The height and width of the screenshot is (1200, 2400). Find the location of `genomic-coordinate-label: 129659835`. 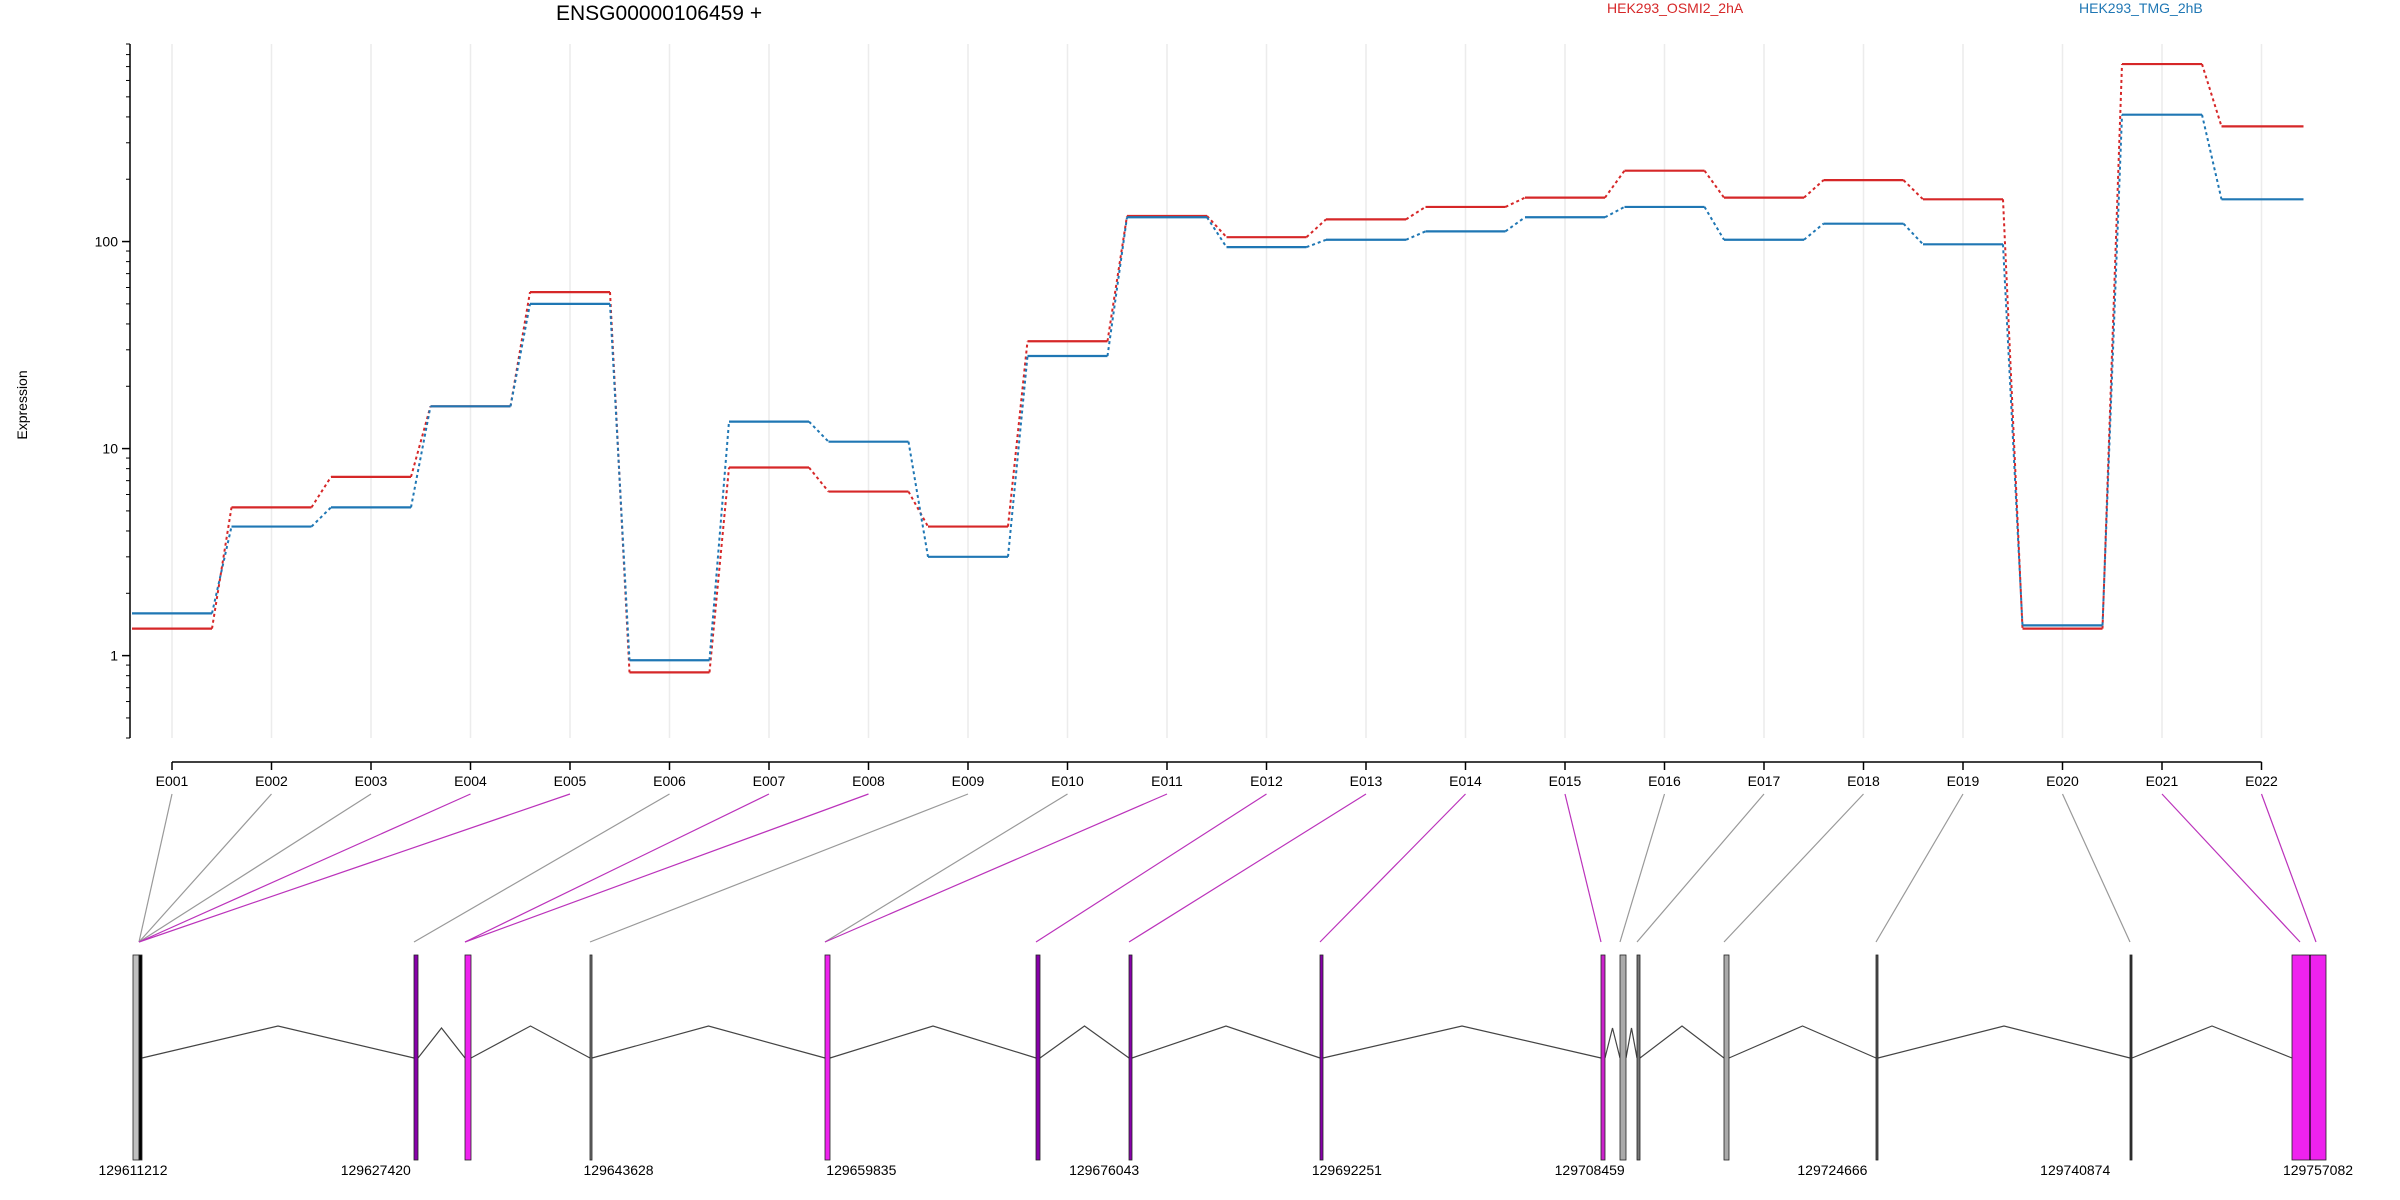

genomic-coordinate-label: 129659835 is located at coordinates (861, 1170).